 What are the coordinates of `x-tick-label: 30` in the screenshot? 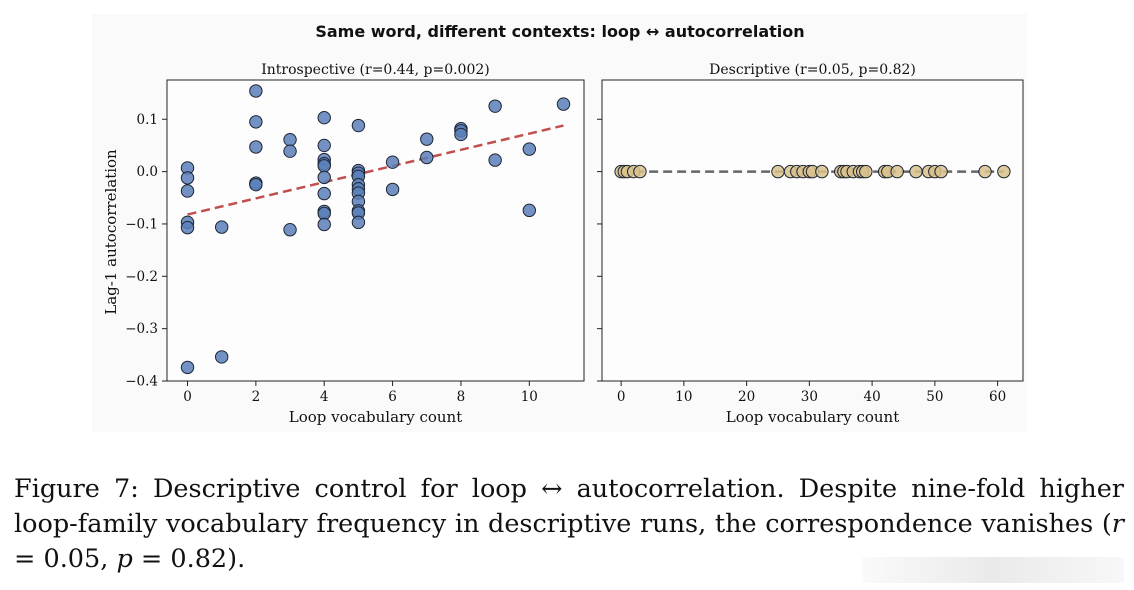 It's located at (809, 397).